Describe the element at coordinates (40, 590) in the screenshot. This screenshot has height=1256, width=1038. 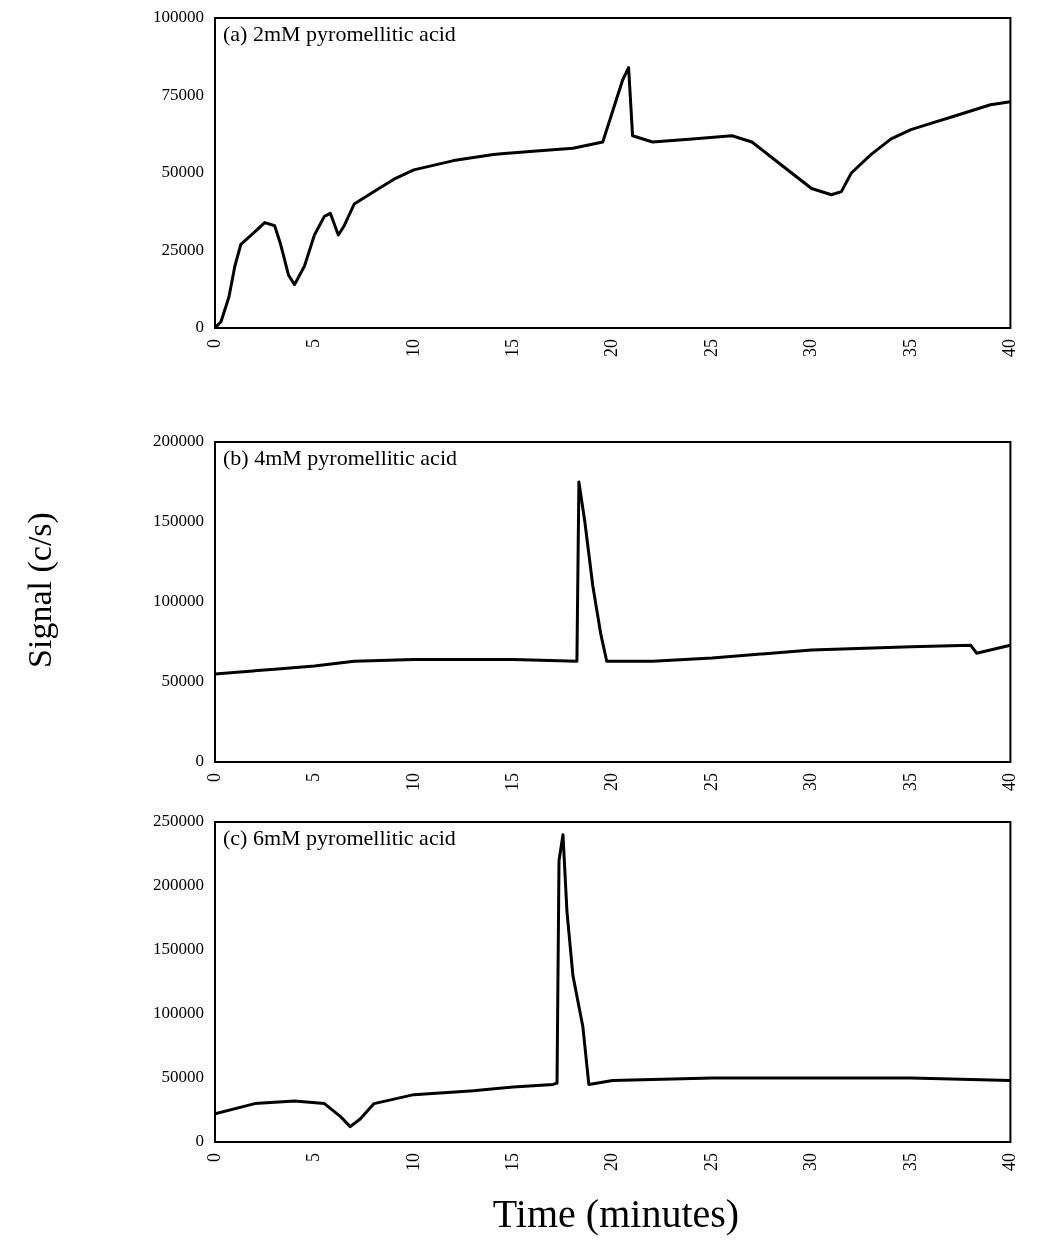
I see `y-axis-title: Signal (c/s)` at that location.